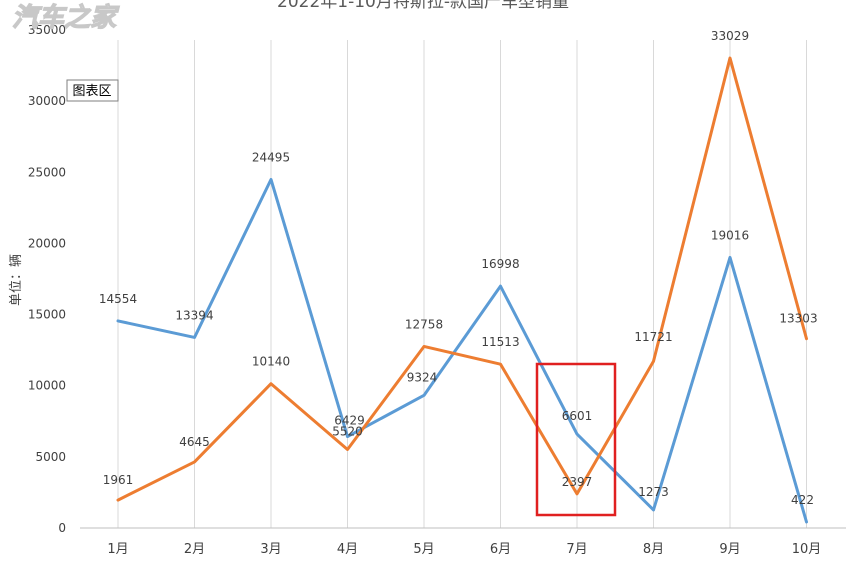 This screenshot has width=846, height=575. I want to click on data-label: 1961, so click(118, 480).